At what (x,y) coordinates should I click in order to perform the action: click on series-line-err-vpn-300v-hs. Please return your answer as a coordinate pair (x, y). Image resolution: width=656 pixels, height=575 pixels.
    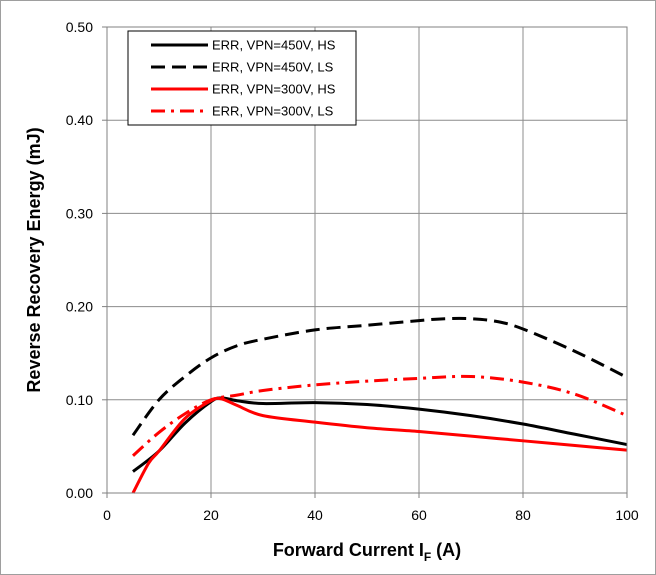
    Looking at the image, I should click on (379, 445).